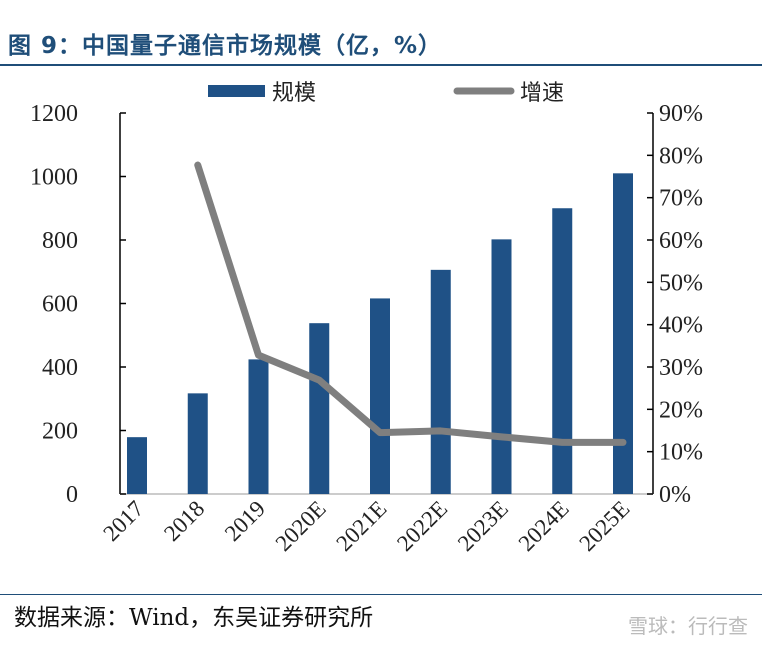 The height and width of the screenshot is (647, 762). What do you see at coordinates (688, 626) in the screenshot?
I see `watermark: 雪球：行行查` at bounding box center [688, 626].